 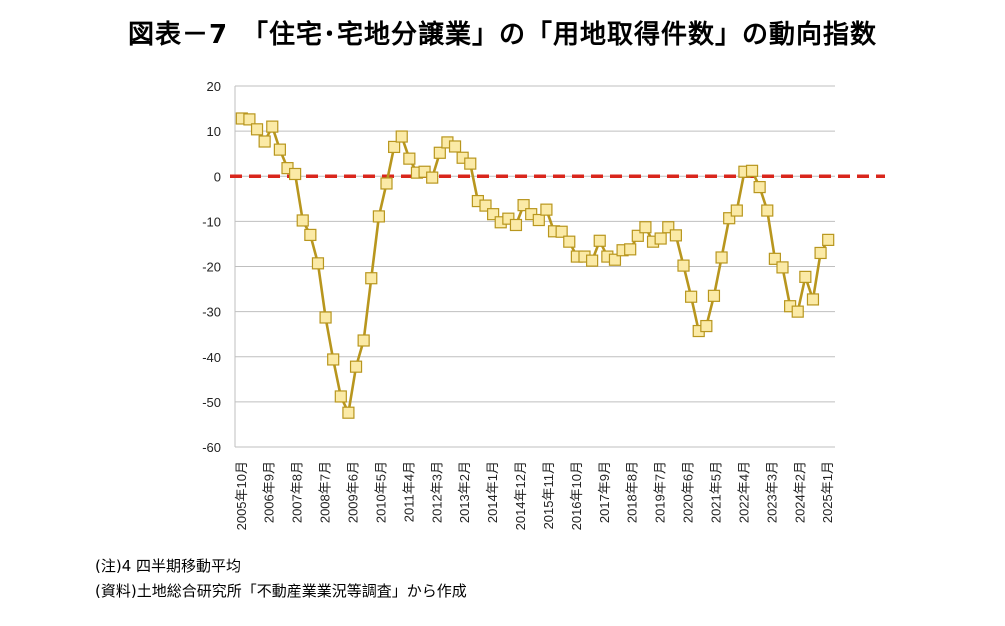 I want to click on y-axis-tick-labels: 20 10 0 -10 -20 -30 -40 -50 -60, so click(x=211, y=267).